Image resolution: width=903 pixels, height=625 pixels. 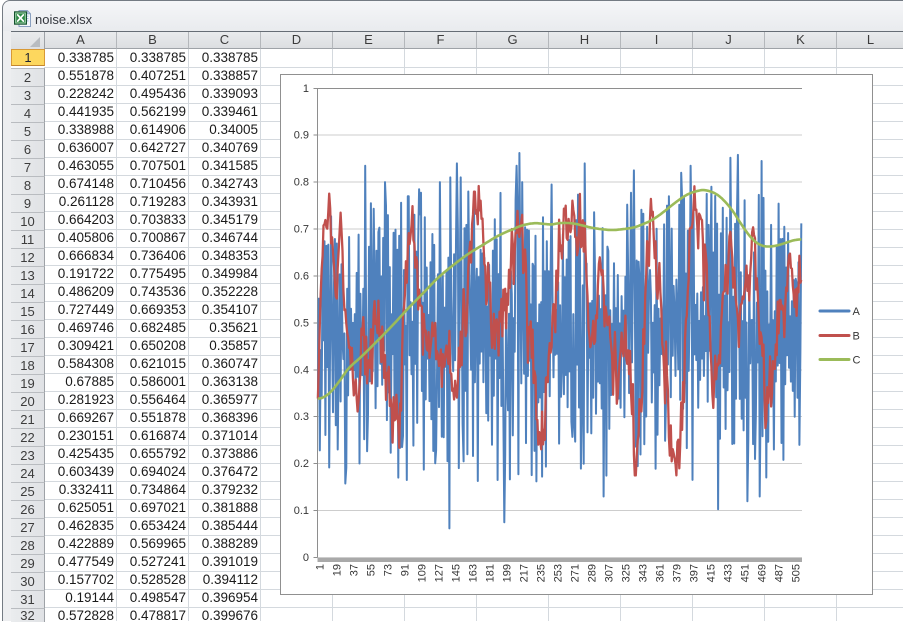 What do you see at coordinates (423, 573) in the screenshot?
I see `svg-text: 109` at bounding box center [423, 573].